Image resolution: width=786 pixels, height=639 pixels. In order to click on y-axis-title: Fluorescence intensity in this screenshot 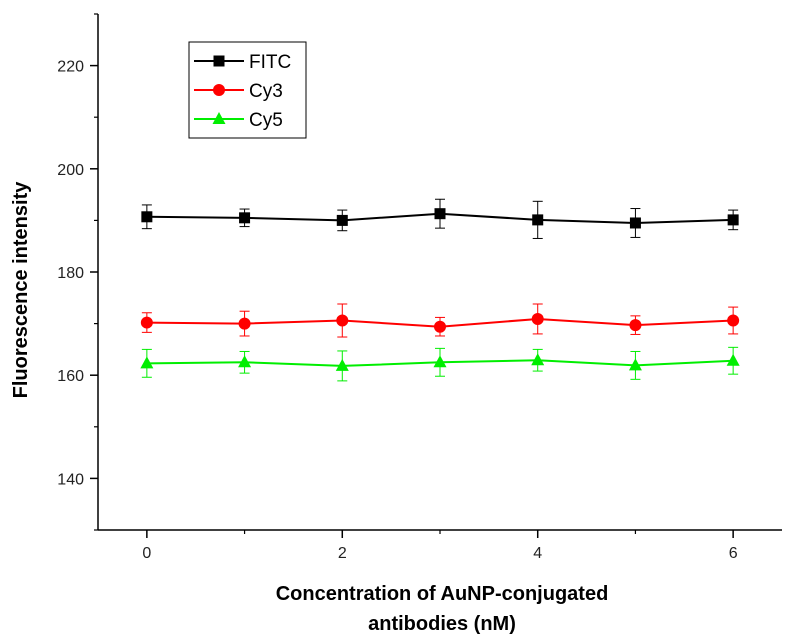, I will do `click(21, 290)`.